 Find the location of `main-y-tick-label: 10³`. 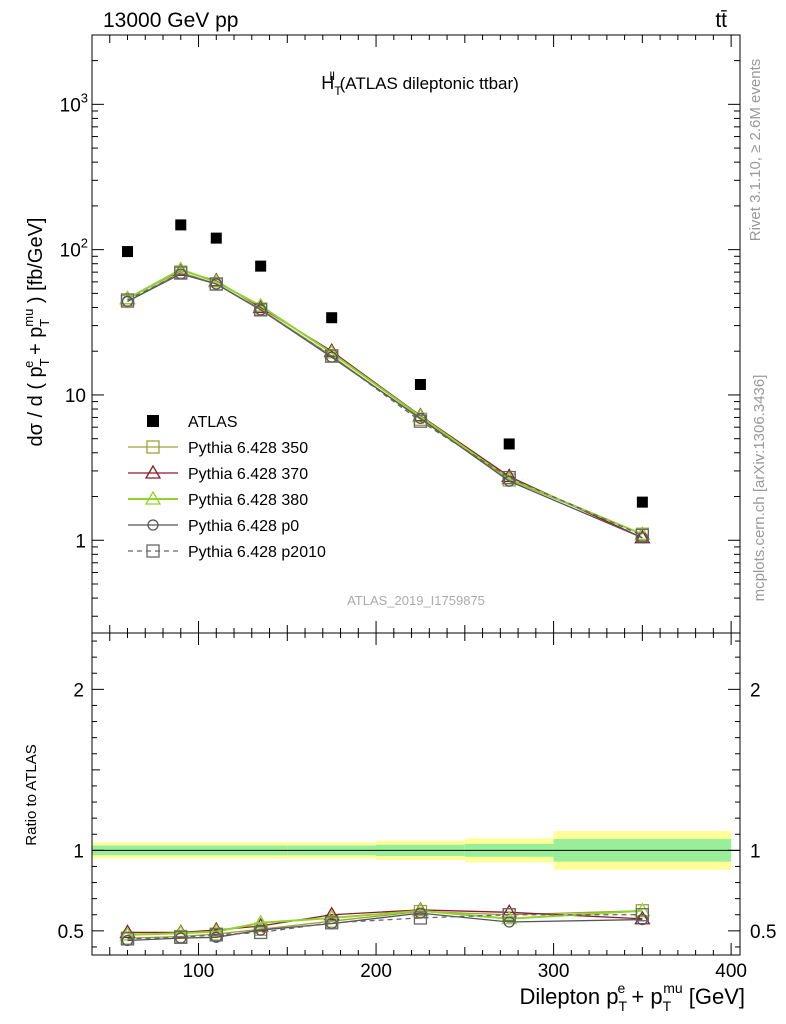

main-y-tick-label: 10³ is located at coordinates (74, 103).